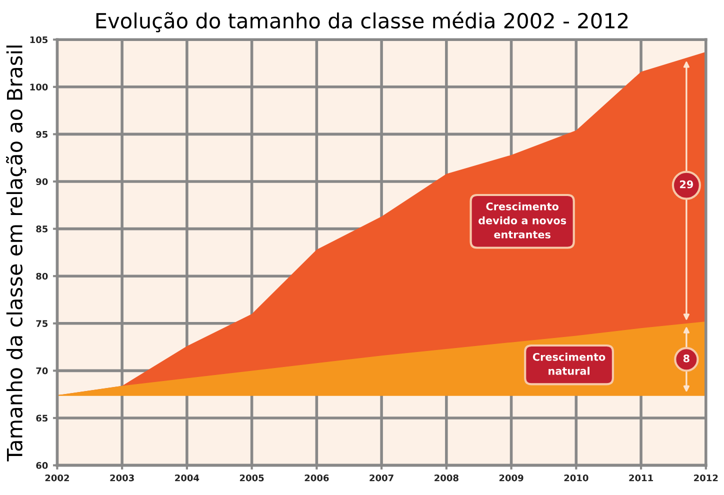  What do you see at coordinates (569, 363) in the screenshot?
I see `annotation: Crescimento natural` at bounding box center [569, 363].